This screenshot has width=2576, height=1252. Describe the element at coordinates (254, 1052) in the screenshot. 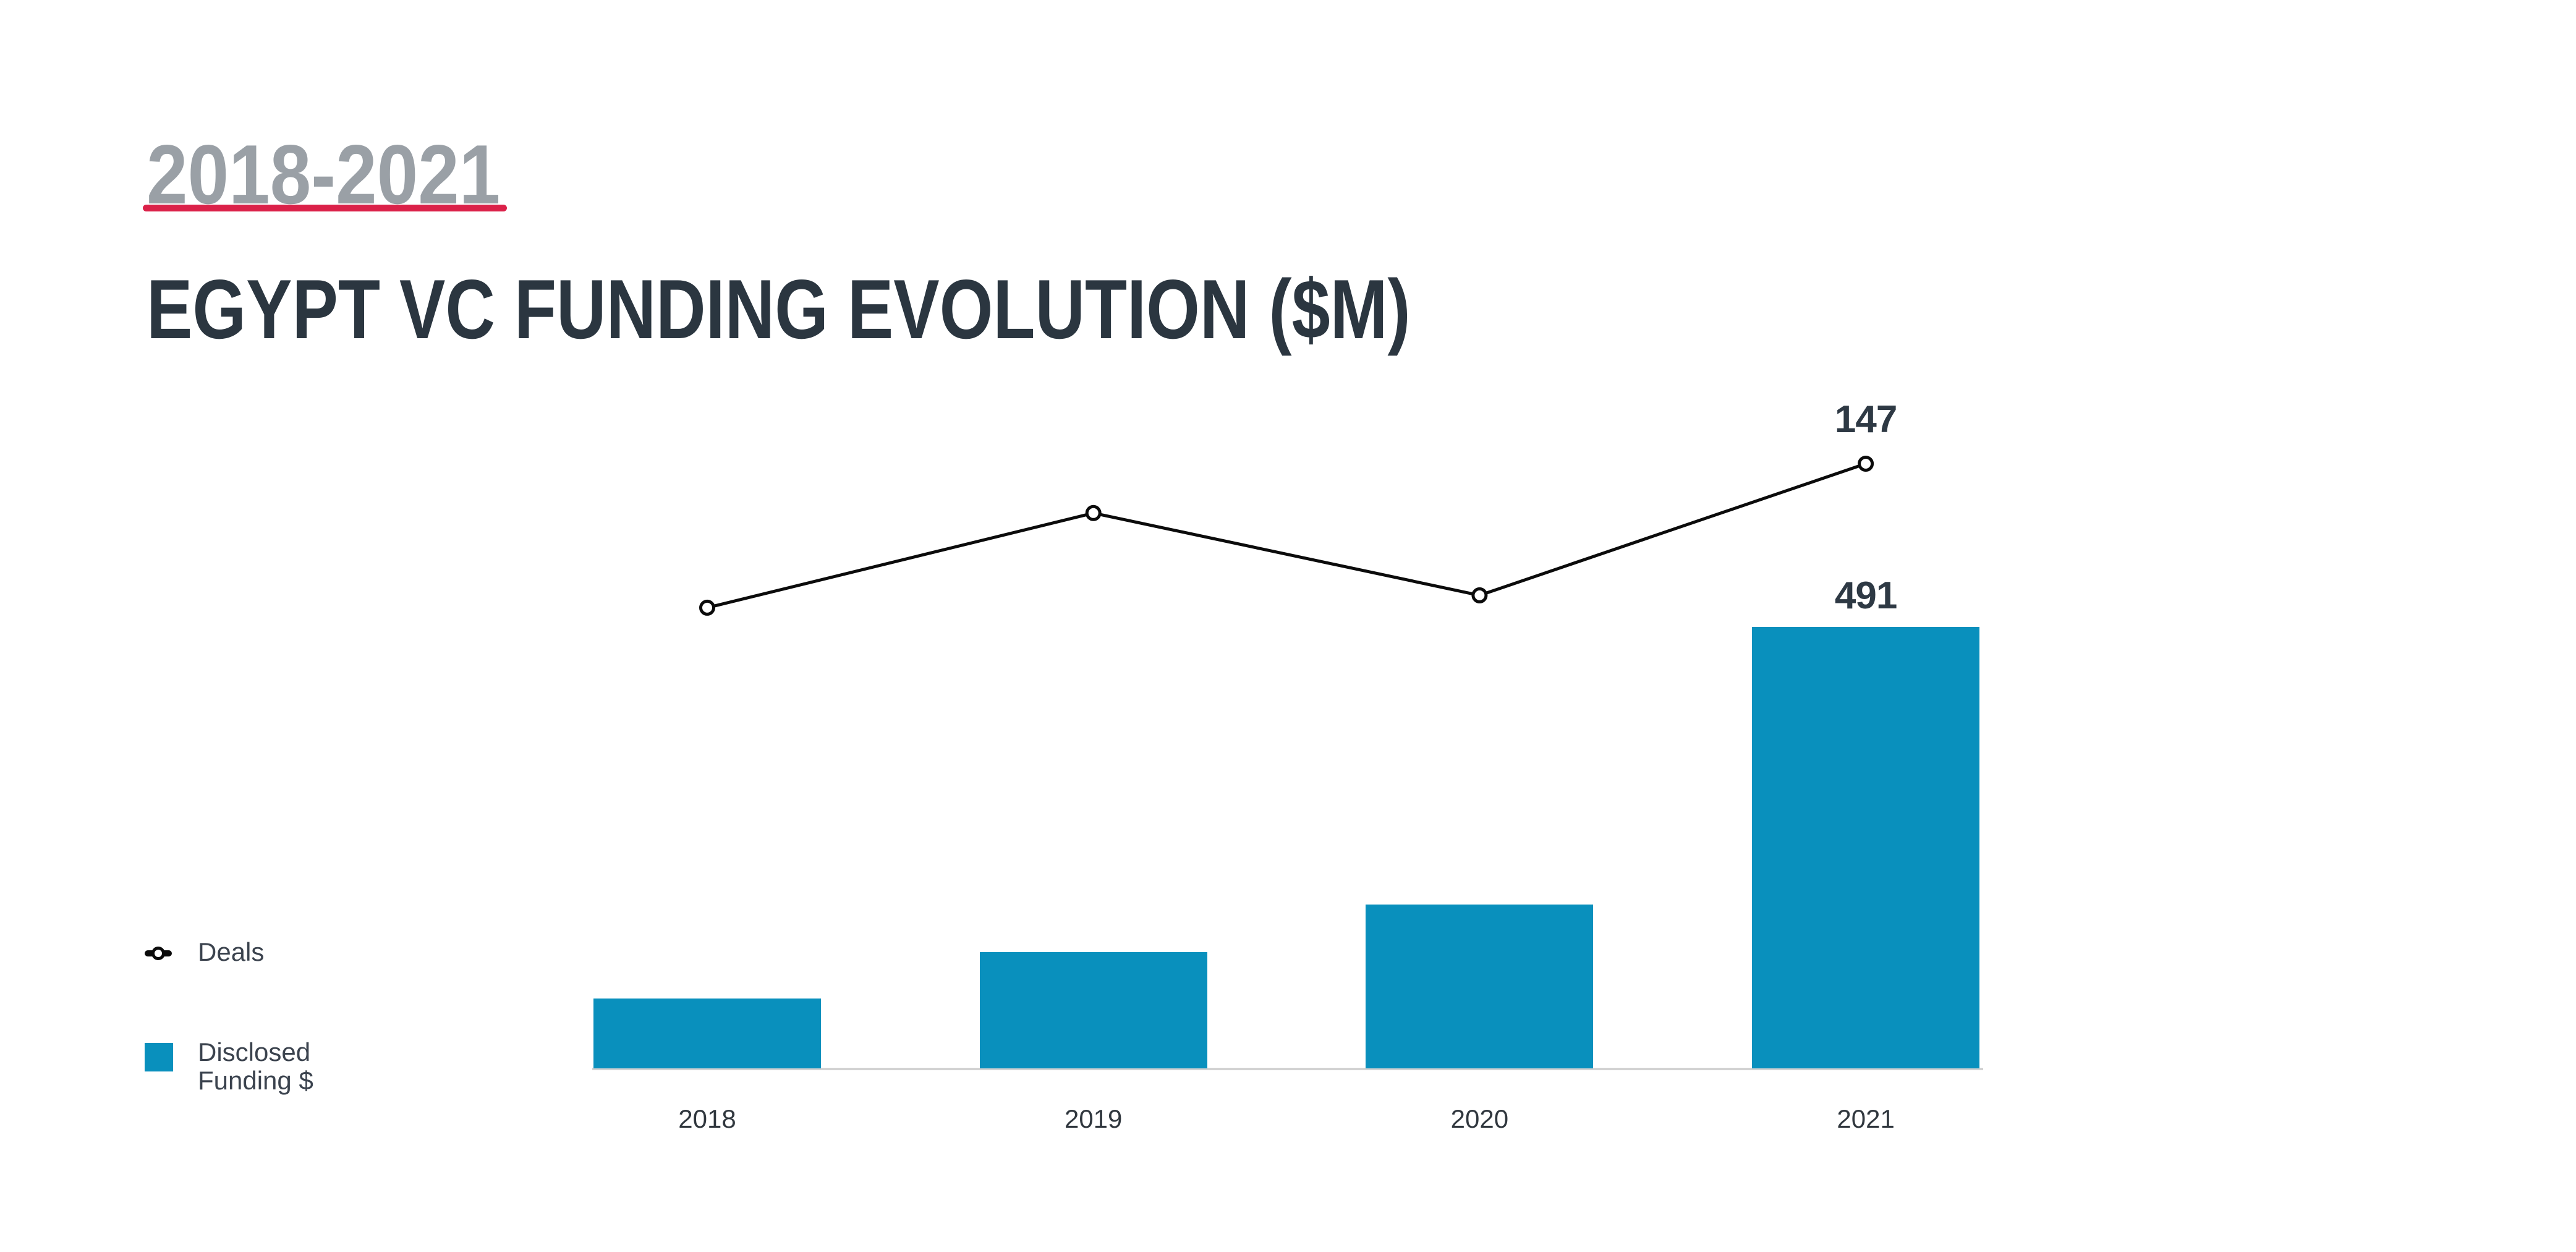

I see `legend-label-disclosed-funding-line1: Disclosed` at that location.